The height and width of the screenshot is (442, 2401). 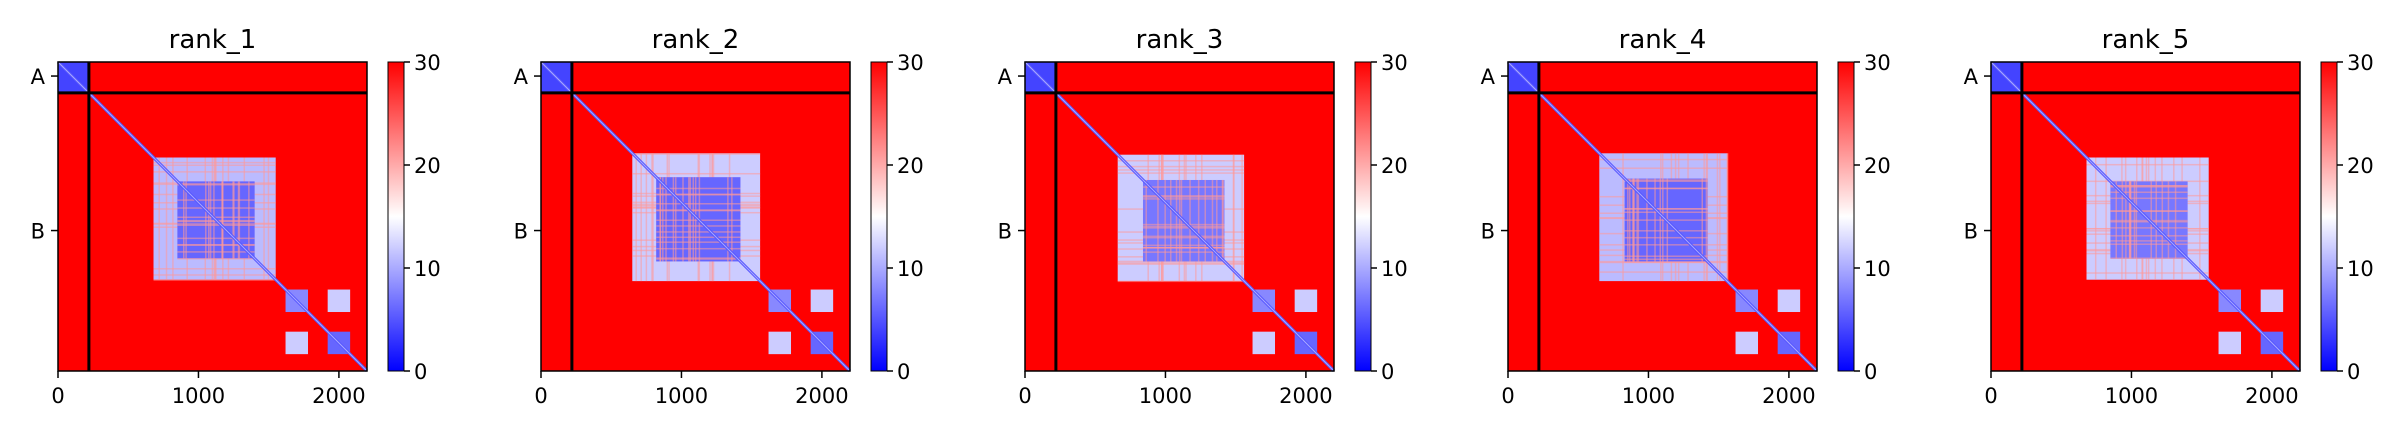 What do you see at coordinates (1971, 77) in the screenshot?
I see `y-tick-label: A` at bounding box center [1971, 77].